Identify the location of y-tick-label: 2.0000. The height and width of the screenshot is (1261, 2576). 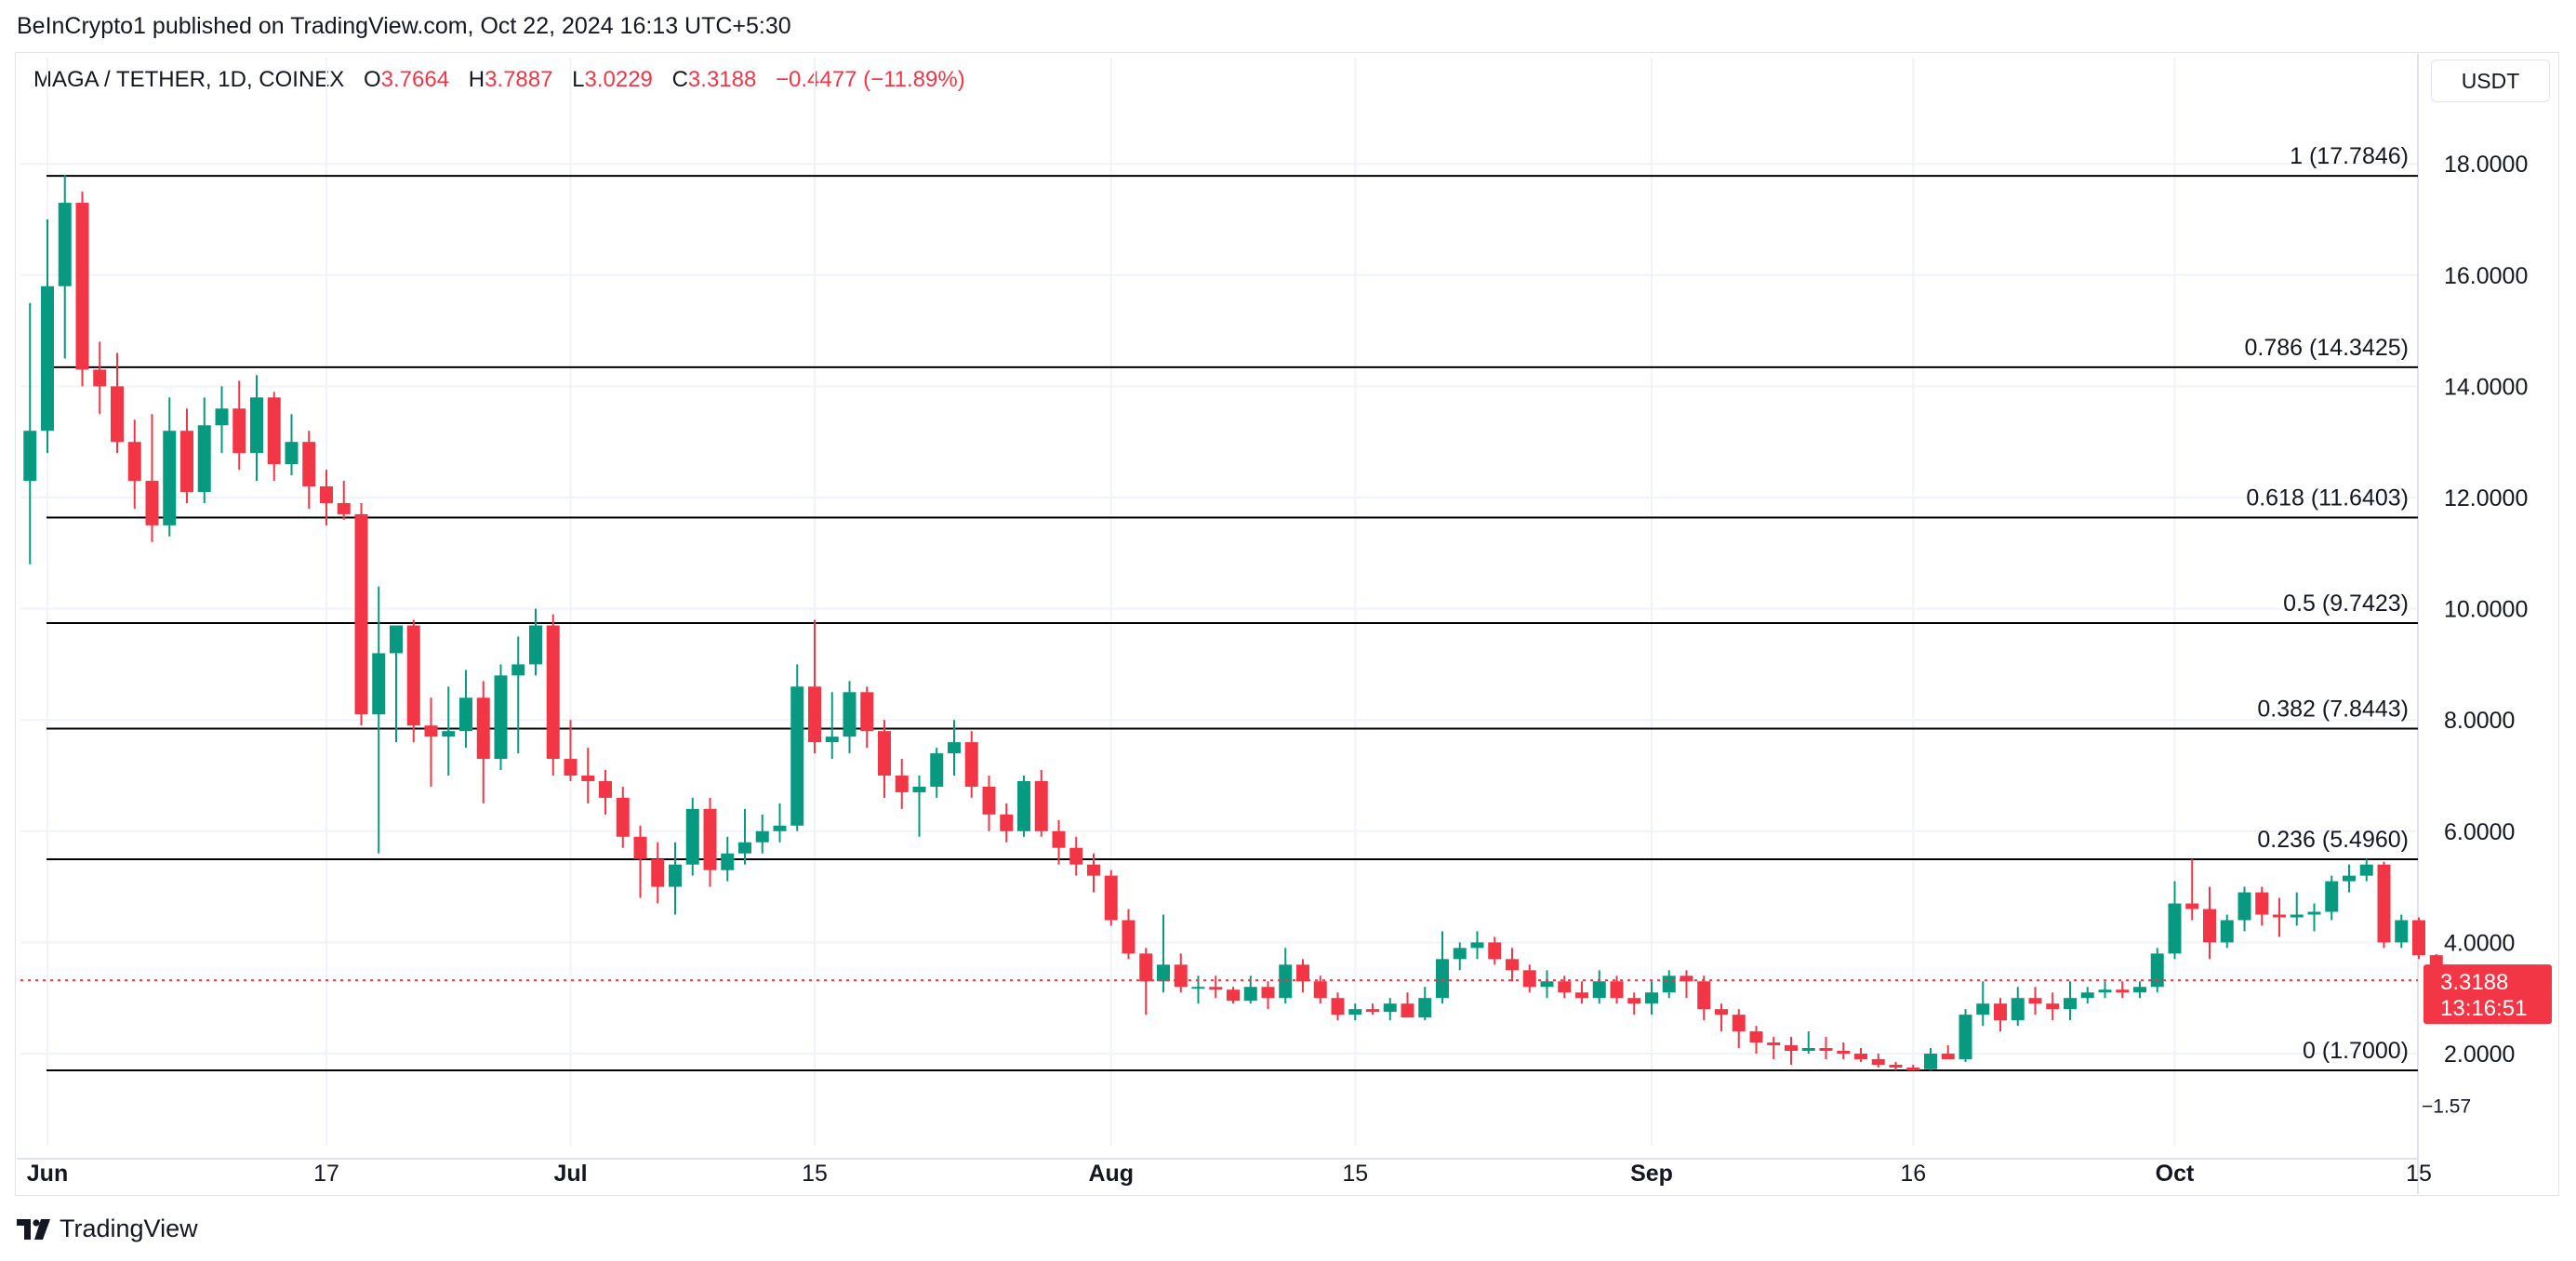
(2479, 1055).